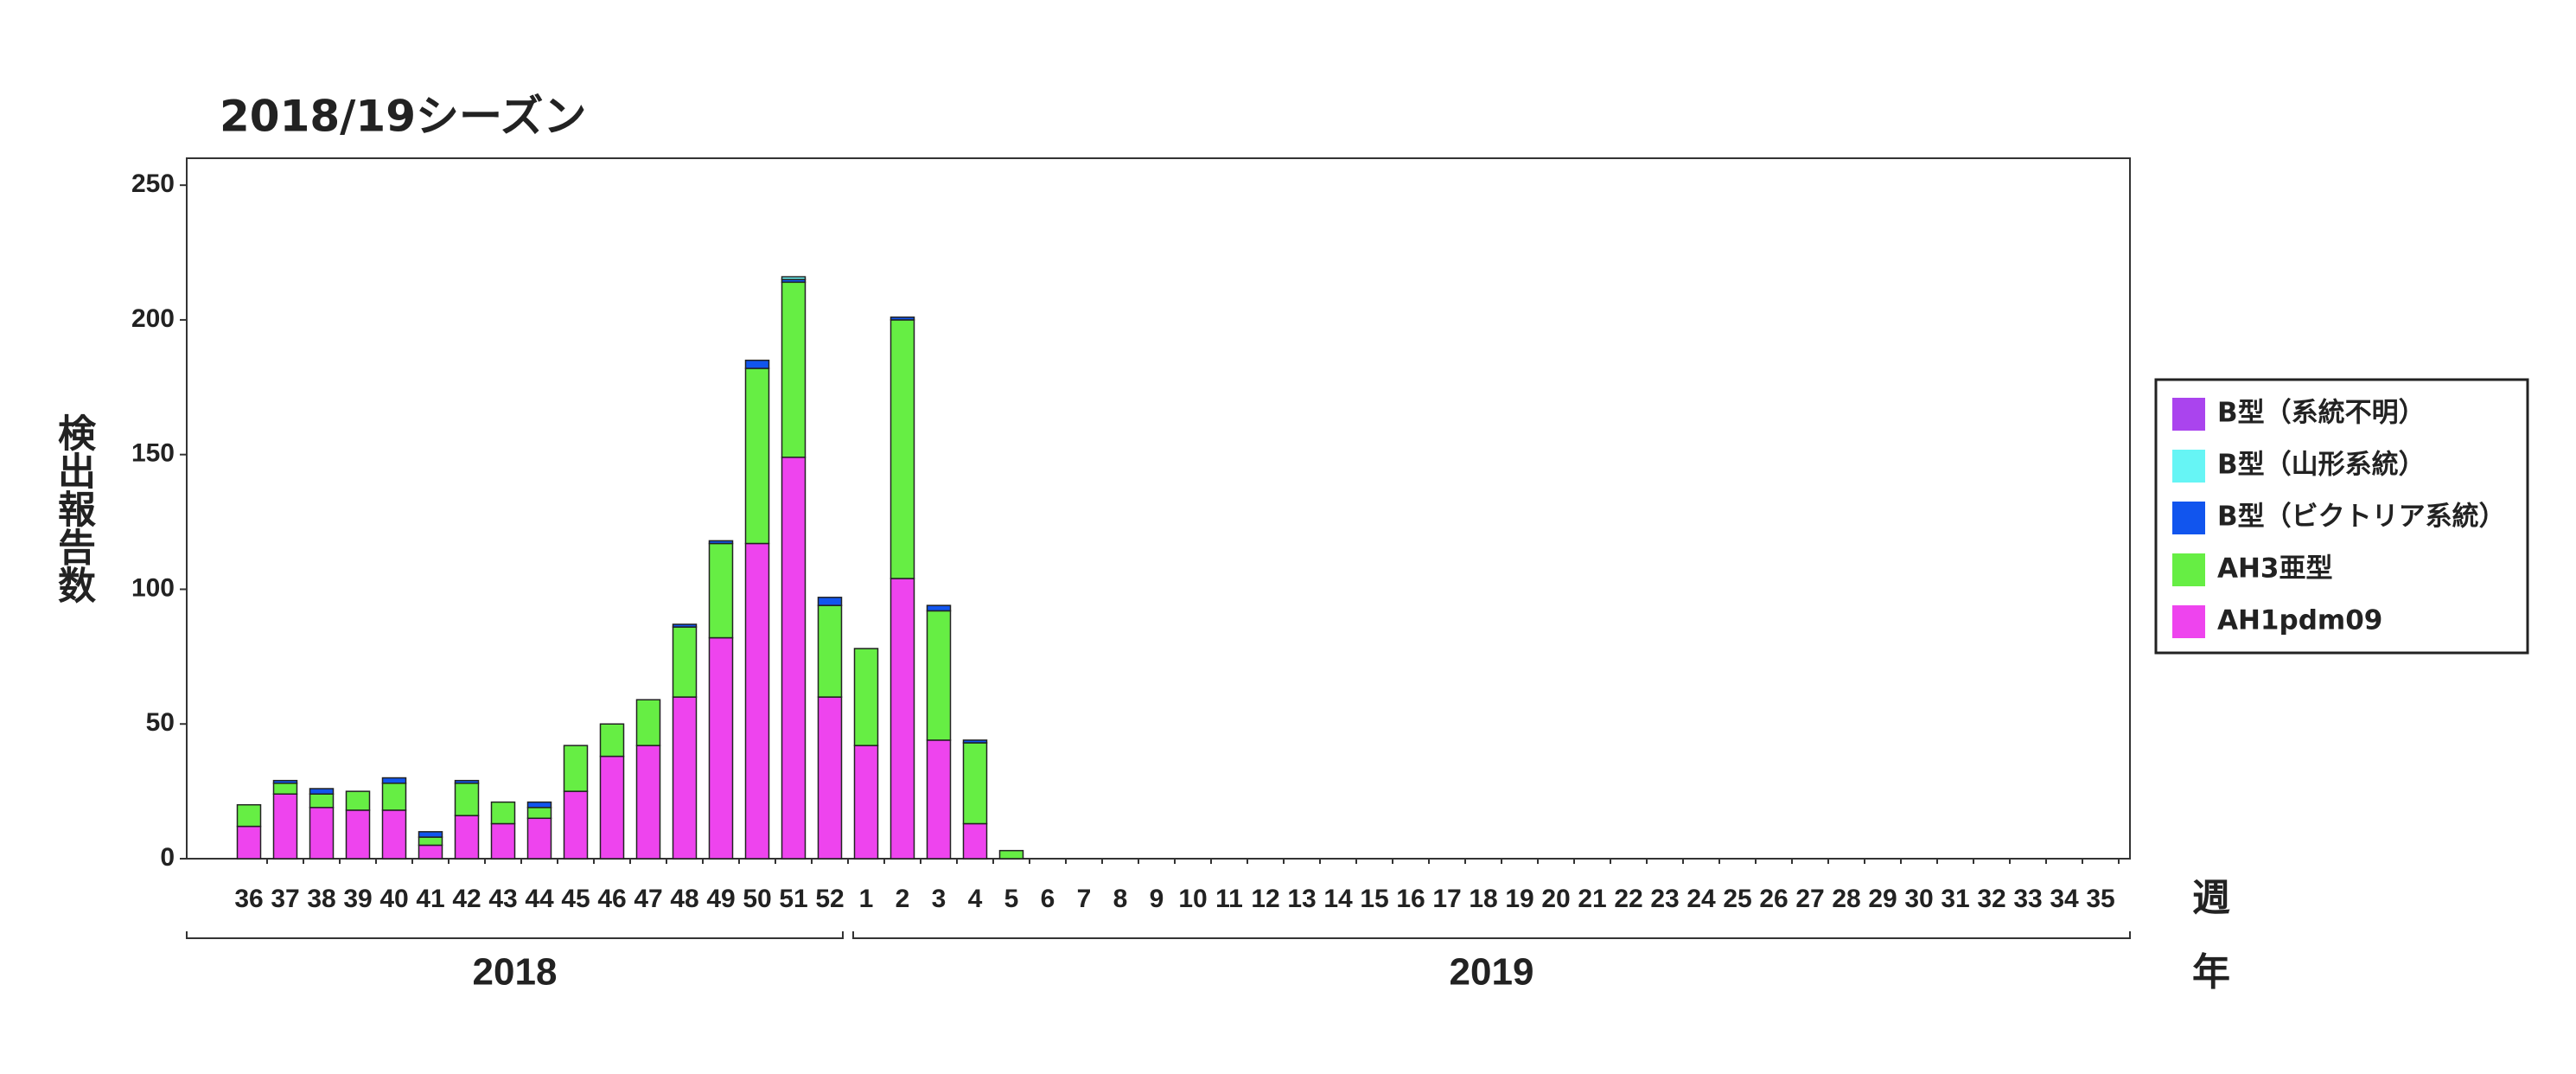  What do you see at coordinates (757, 899) in the screenshot?
I see `x-tick-label: 50` at bounding box center [757, 899].